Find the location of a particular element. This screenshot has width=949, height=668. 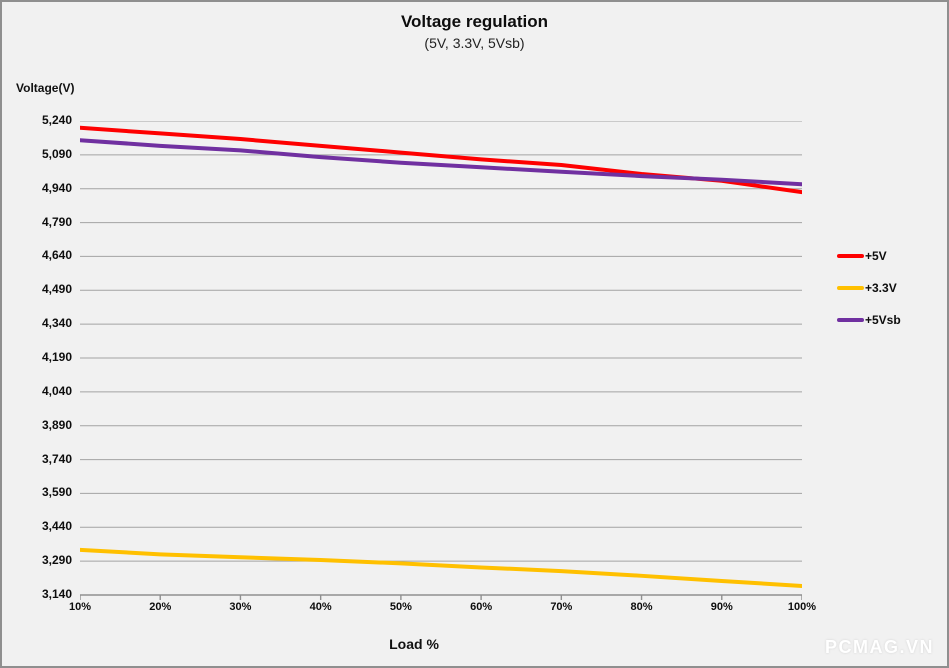

y-tick-label: 4,940 is located at coordinates (56, 187).